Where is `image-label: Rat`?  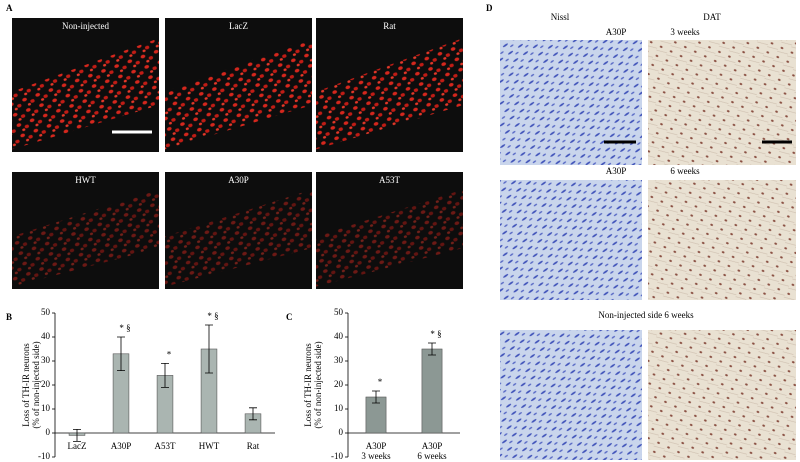
image-label: Rat is located at coordinates (389, 26).